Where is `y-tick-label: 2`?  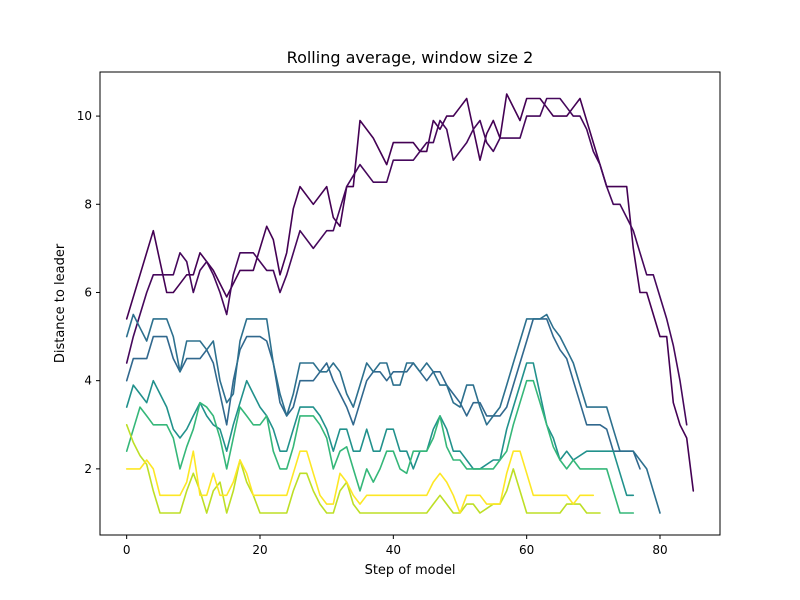
y-tick-label: 2 is located at coordinates (88, 469).